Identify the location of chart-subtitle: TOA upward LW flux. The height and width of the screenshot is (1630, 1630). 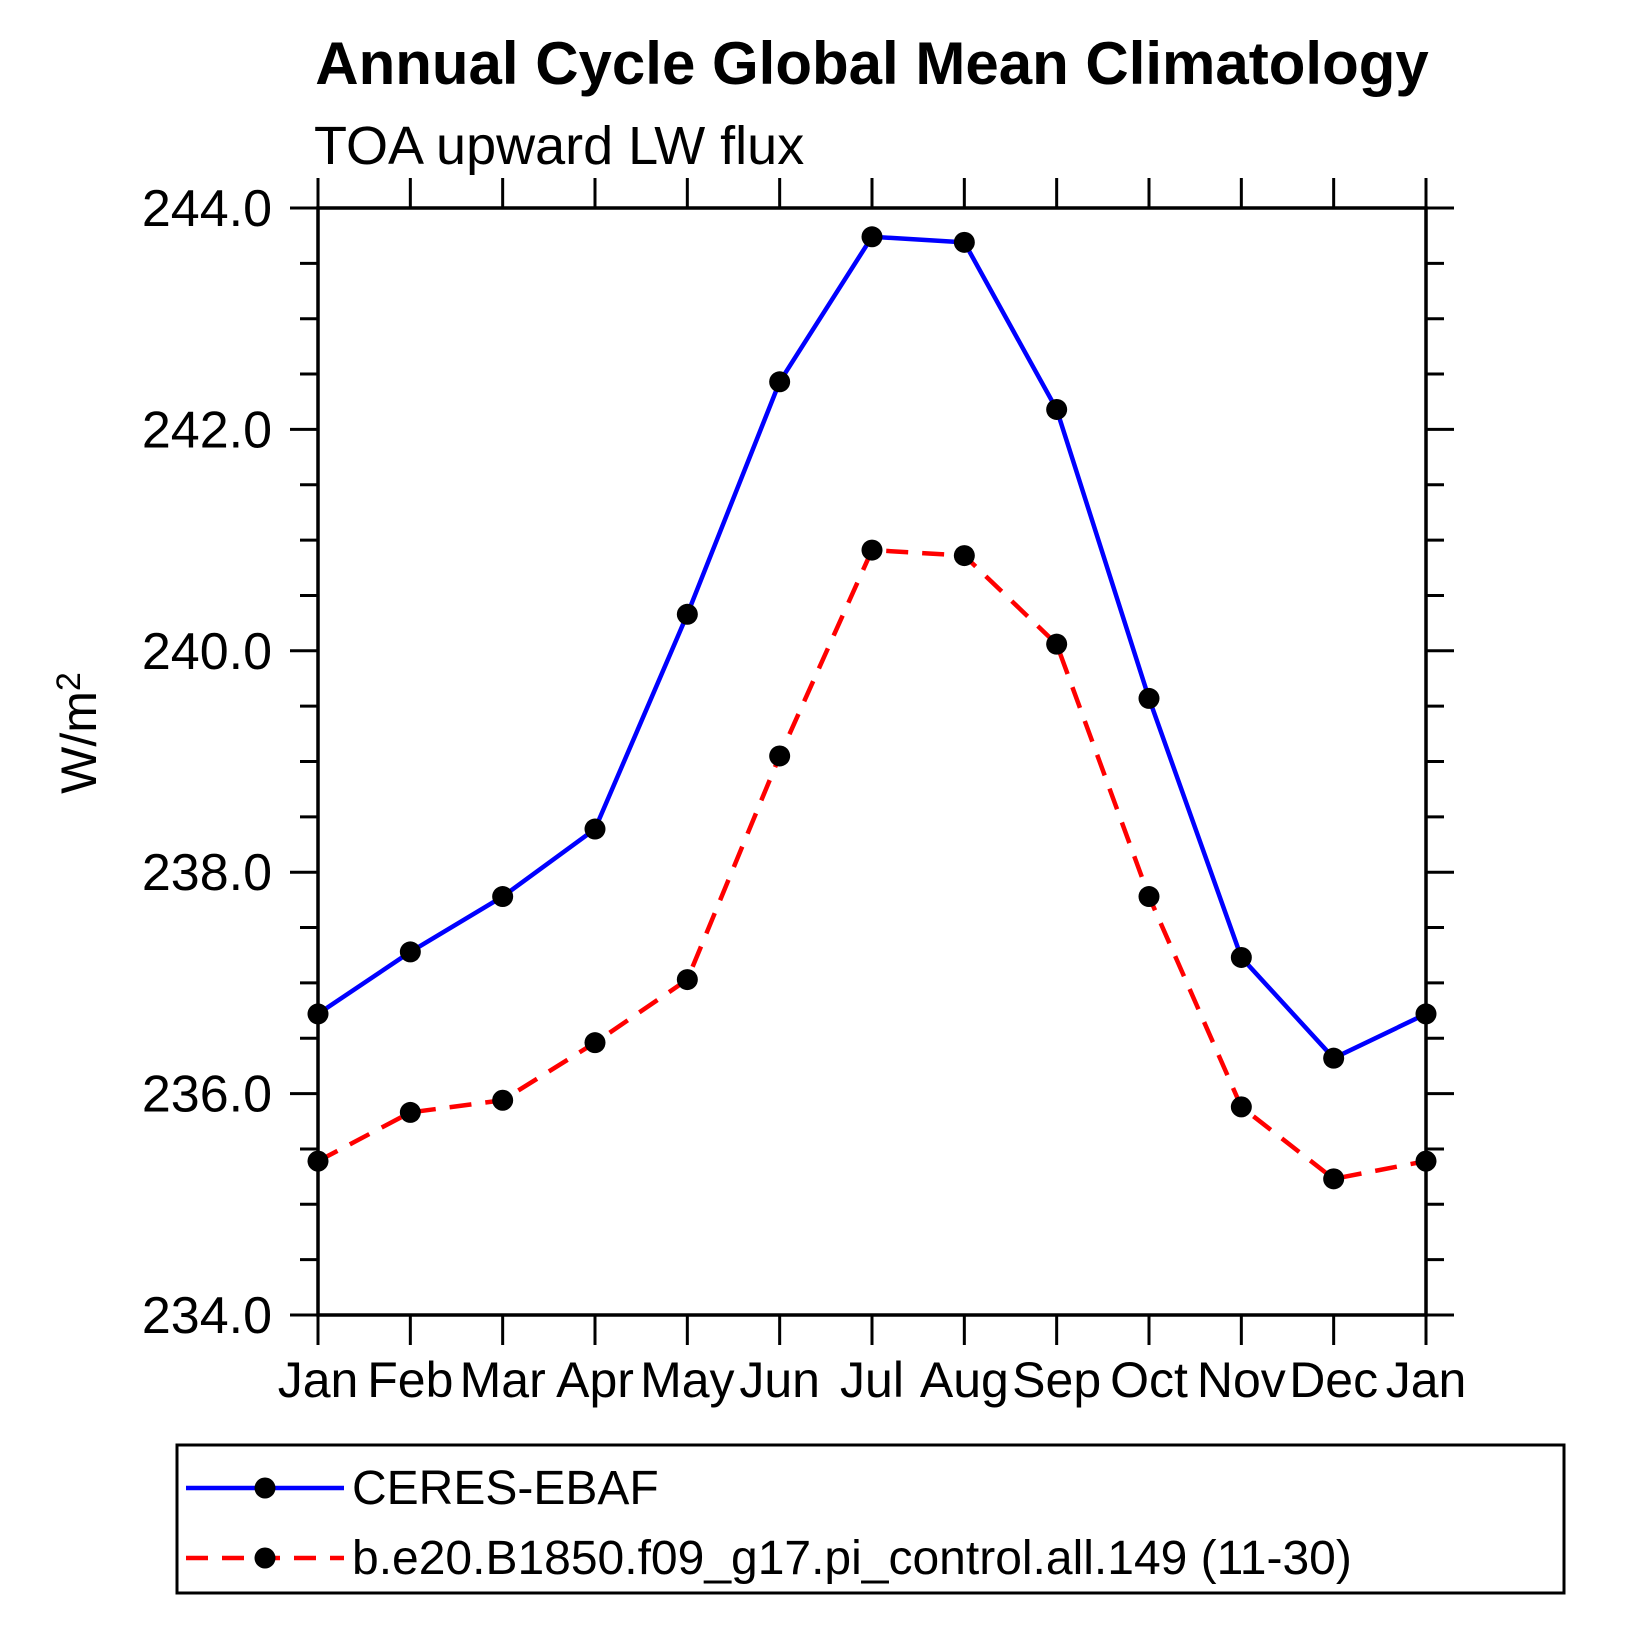
(559, 146).